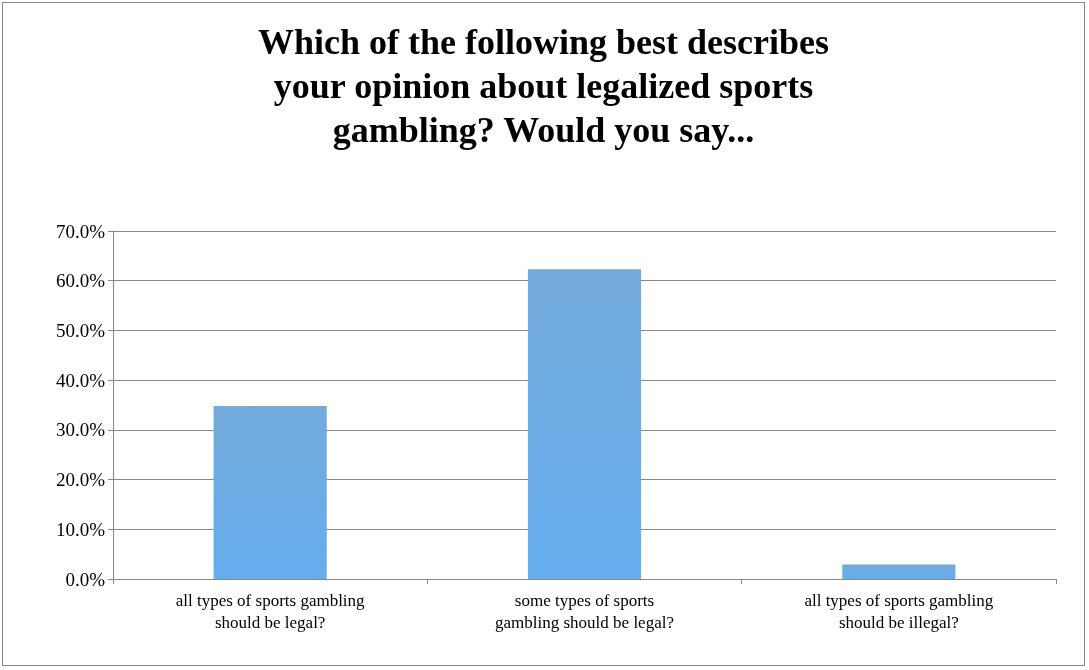 Image resolution: width=1089 pixels, height=670 pixels. I want to click on y-tick-label: 10.0%, so click(80, 529).